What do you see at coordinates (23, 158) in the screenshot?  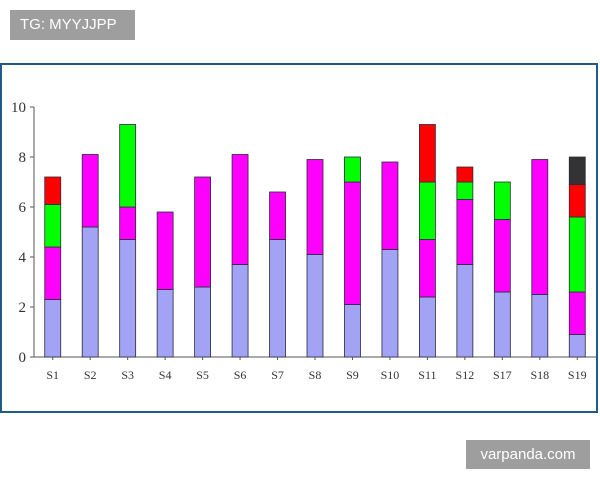 I see `y-tick-label: 8` at bounding box center [23, 158].